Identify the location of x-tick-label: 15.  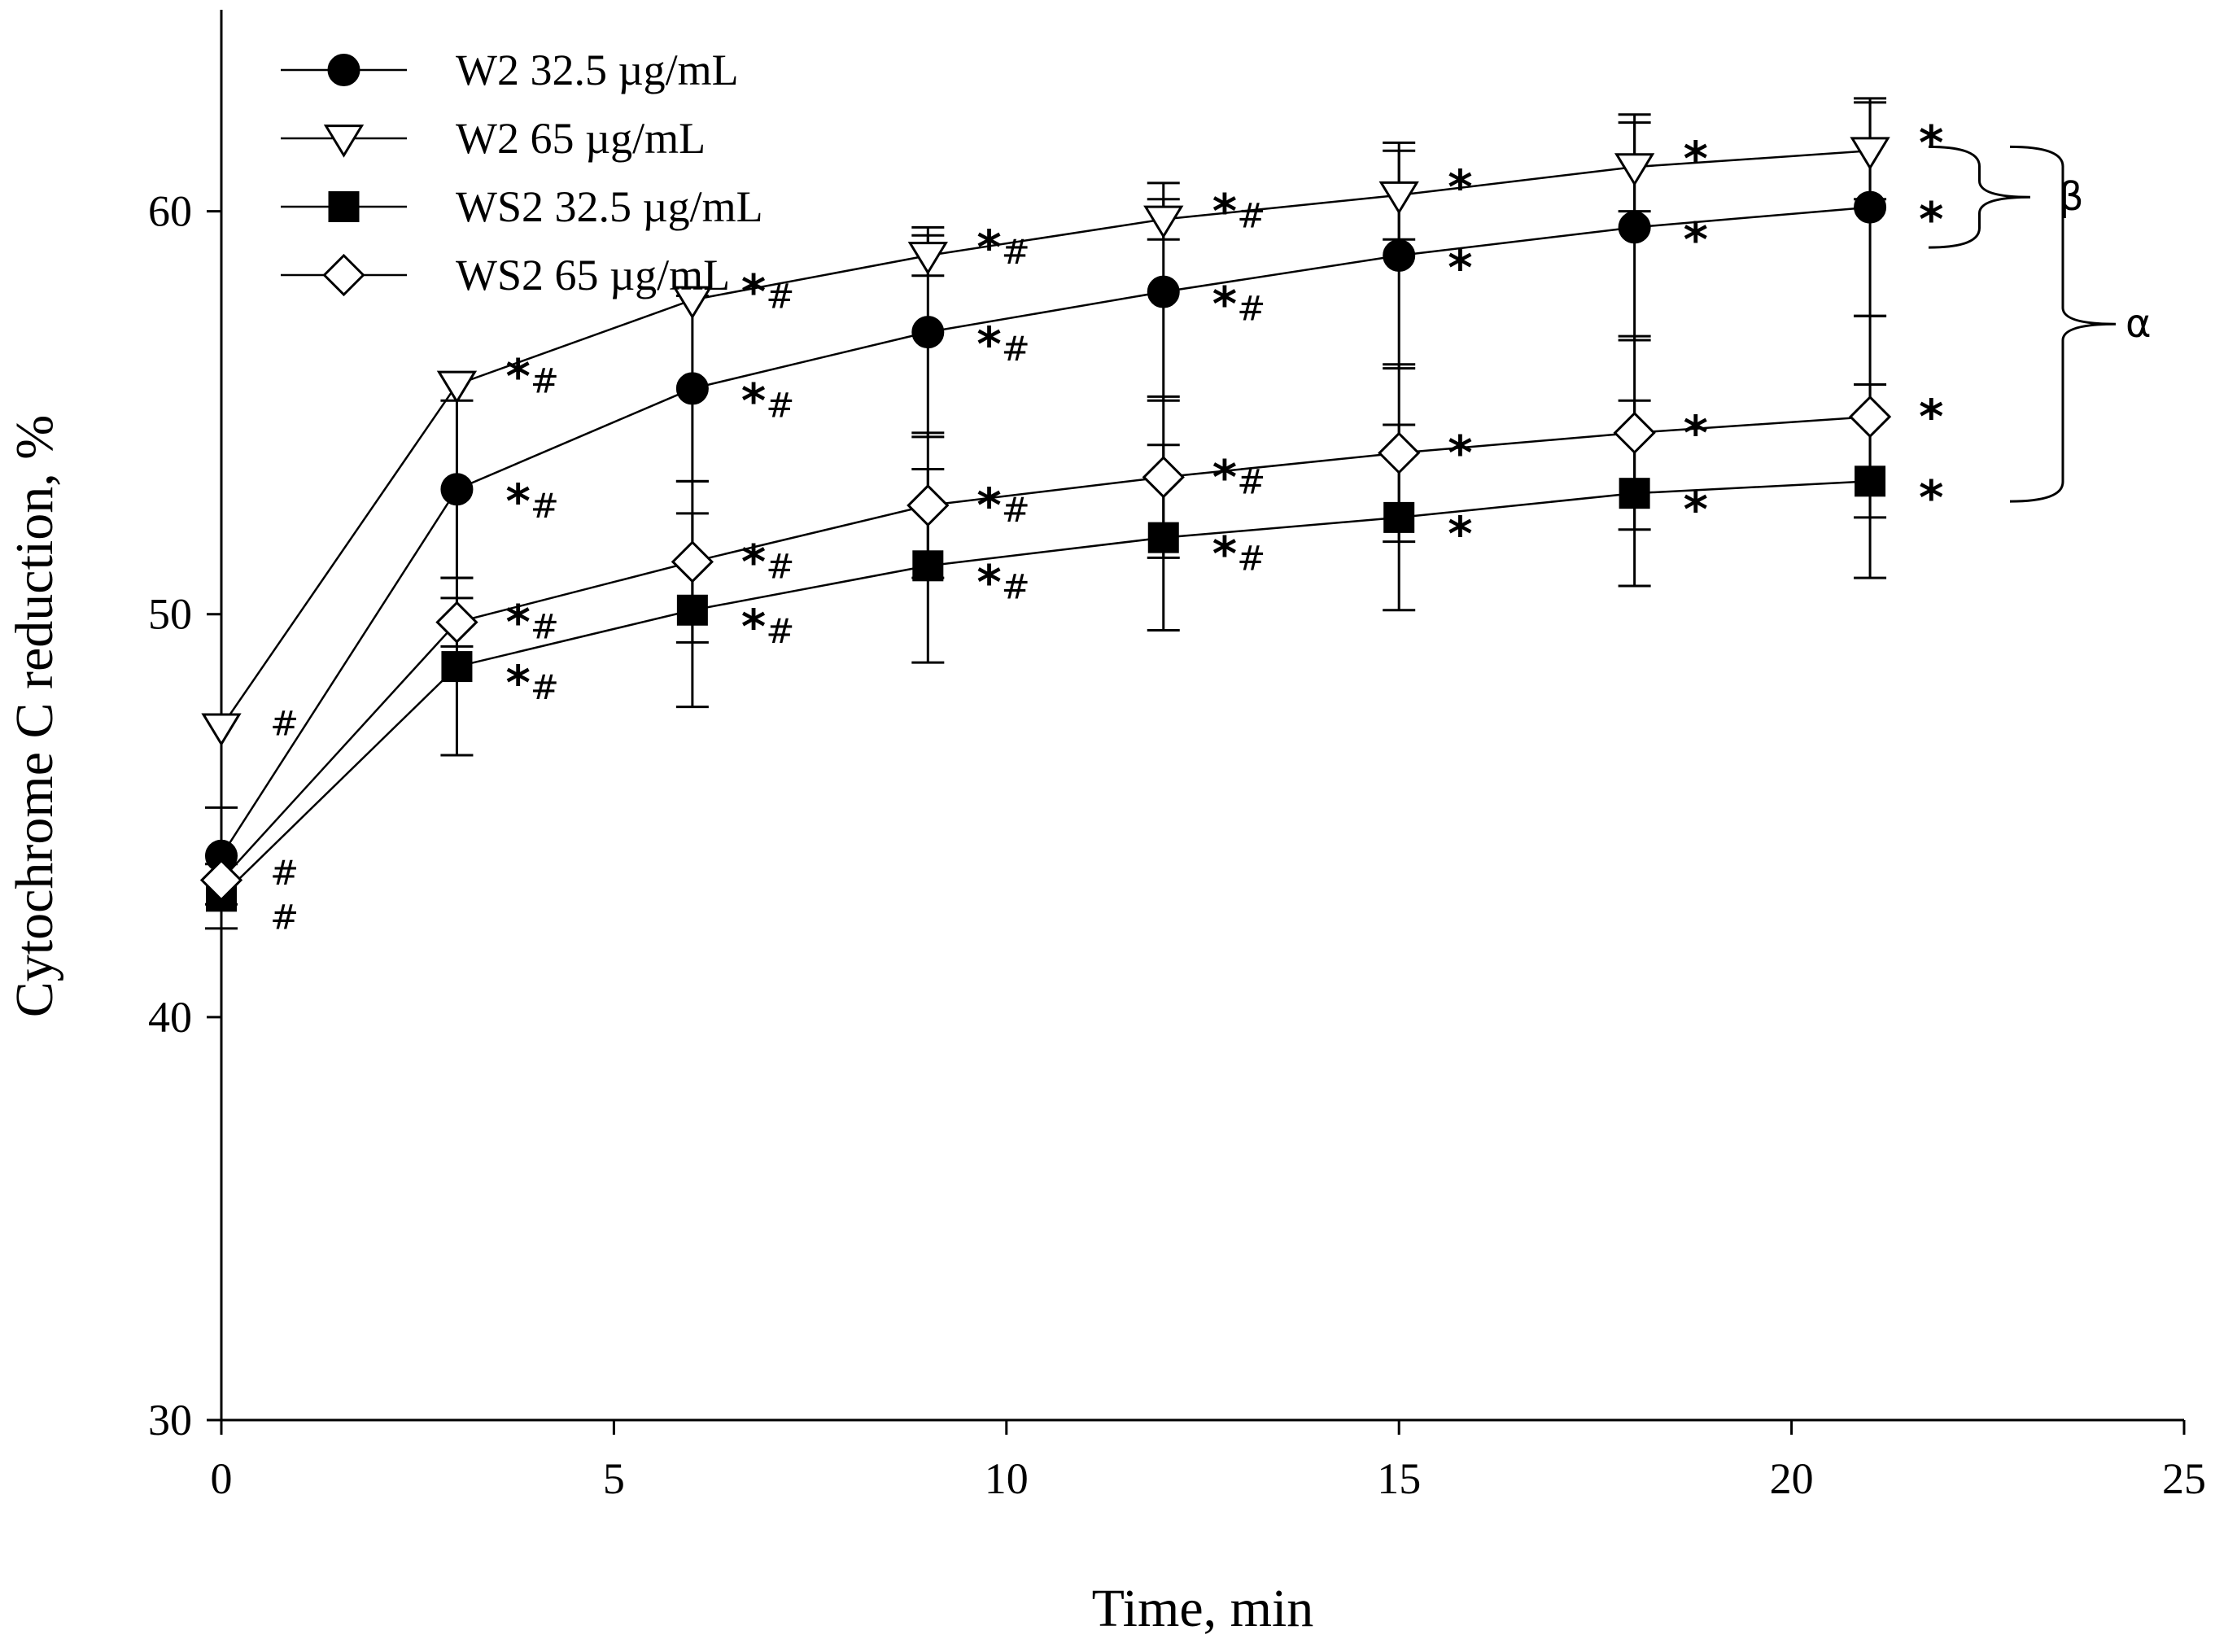
(1399, 1478).